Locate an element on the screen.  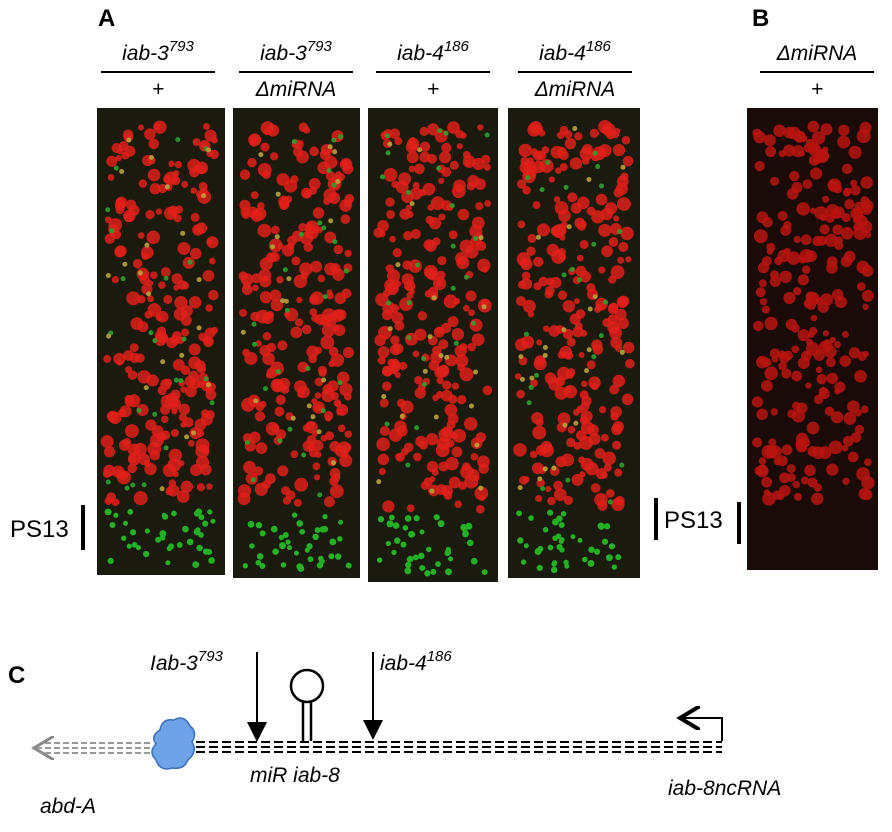
allele-label: iab-4186 is located at coordinates (416, 661).